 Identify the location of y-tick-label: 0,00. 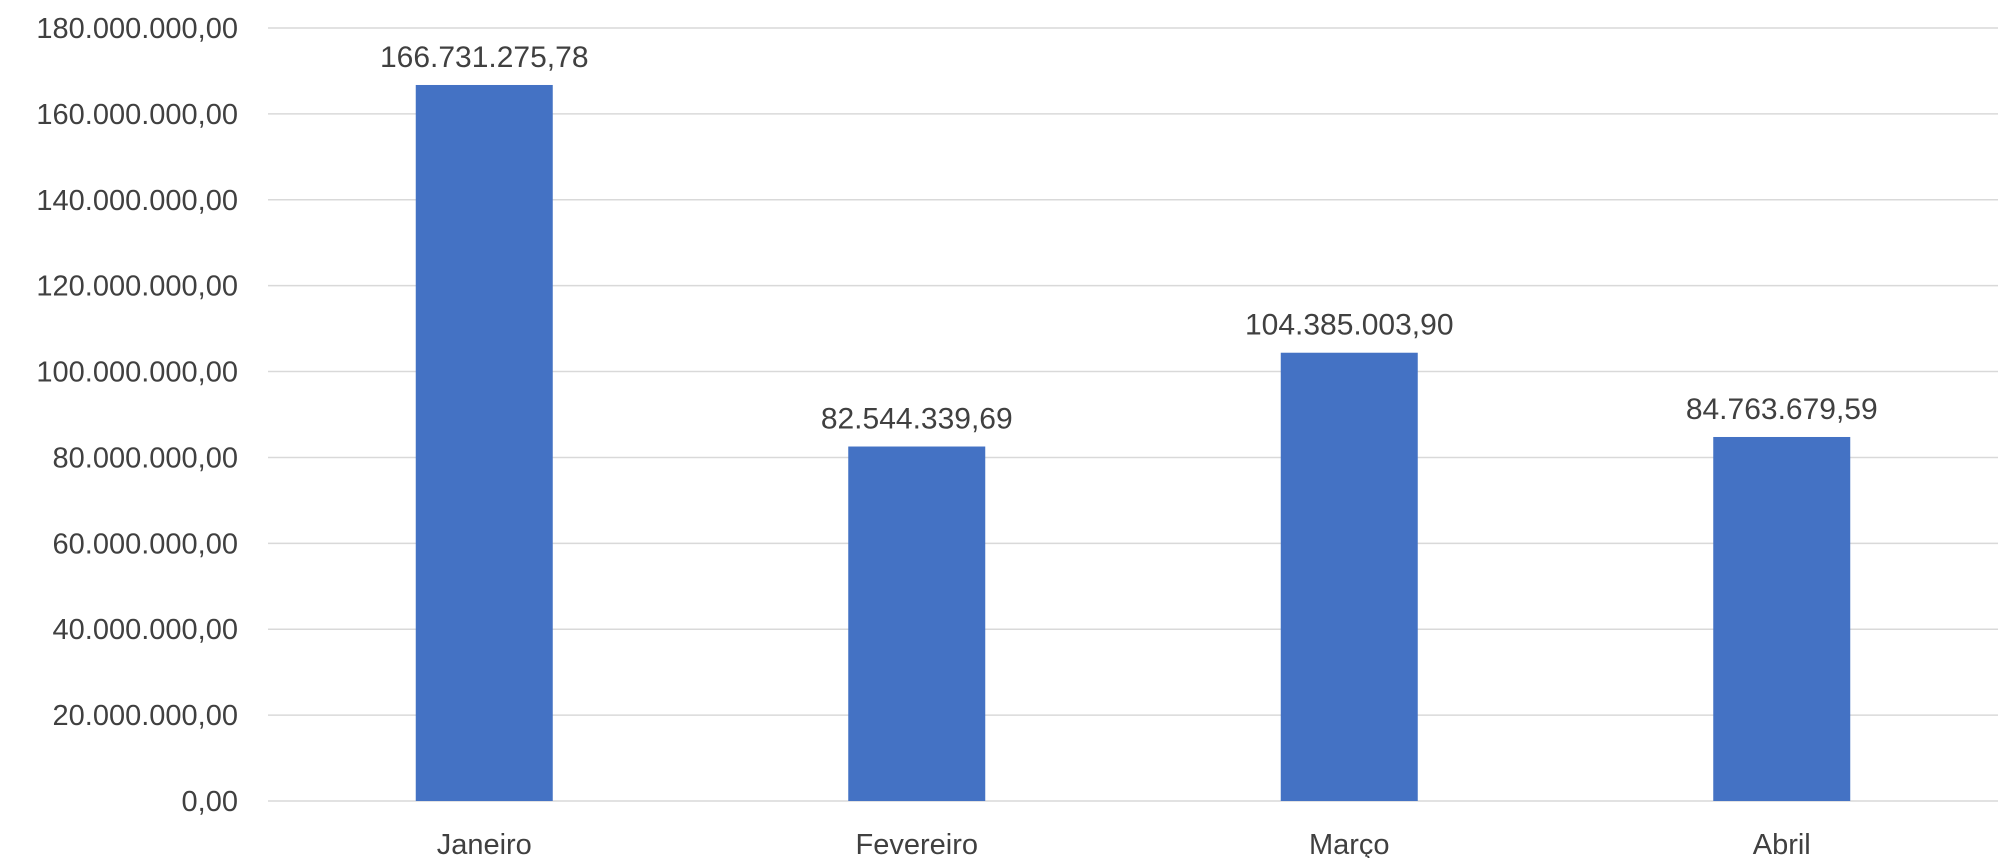
(210, 802).